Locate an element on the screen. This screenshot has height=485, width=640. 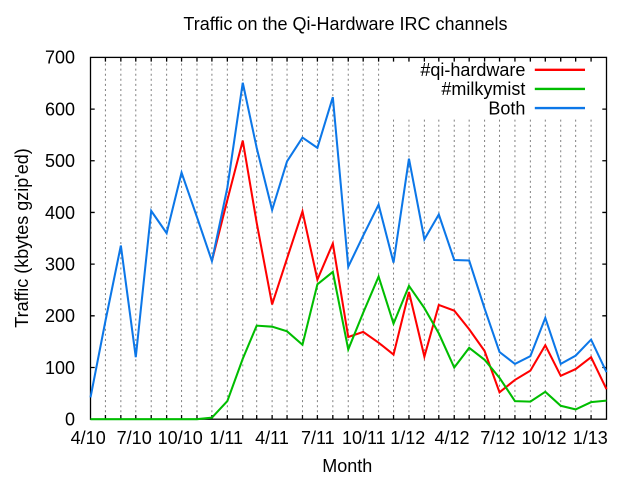
svg-text: 10/11 is located at coordinates (364, 438).